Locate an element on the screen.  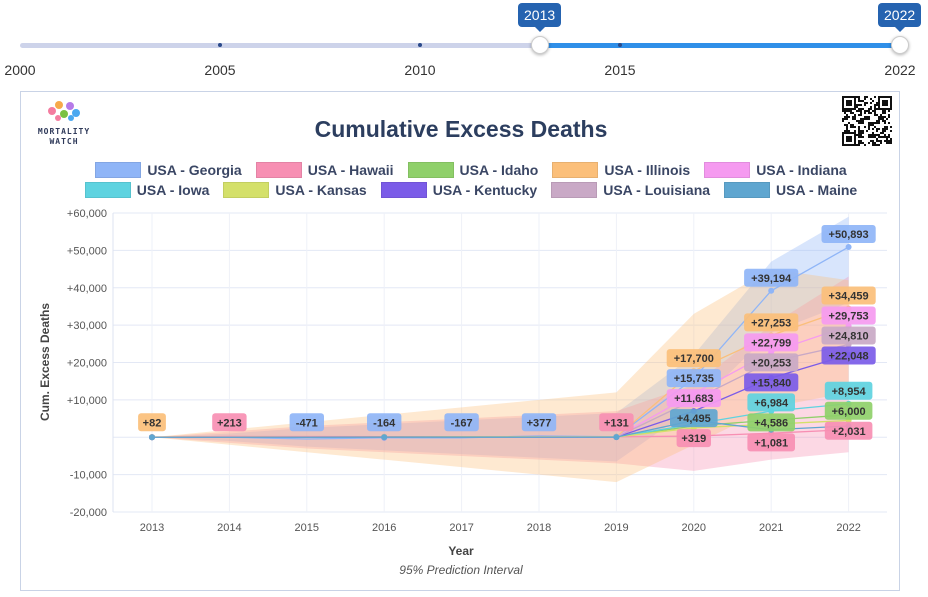
data-label: +319 is located at coordinates (693, 439).